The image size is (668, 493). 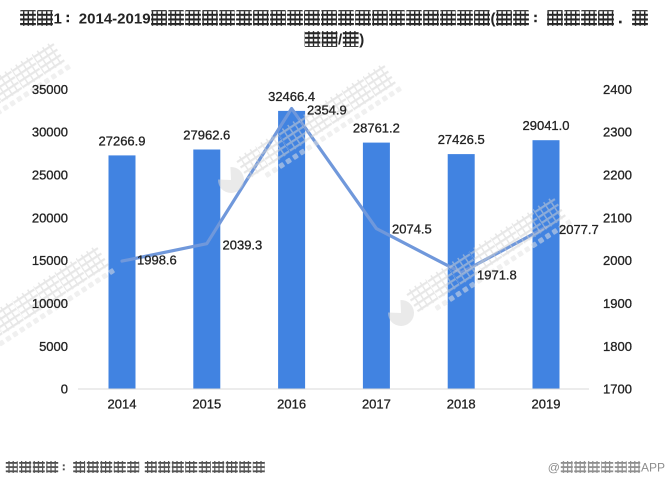 What do you see at coordinates (115, 19) in the screenshot?
I see `svg-text: 2014-2019` at bounding box center [115, 19].